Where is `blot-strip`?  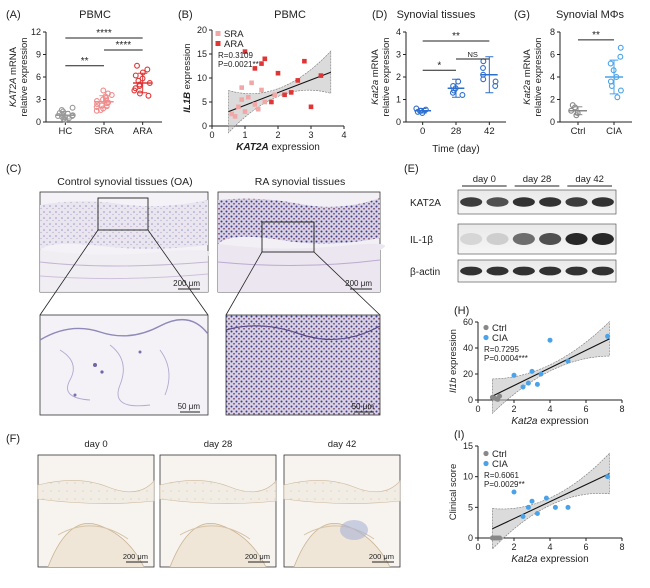
blot-strip is located at coordinates (537, 239).